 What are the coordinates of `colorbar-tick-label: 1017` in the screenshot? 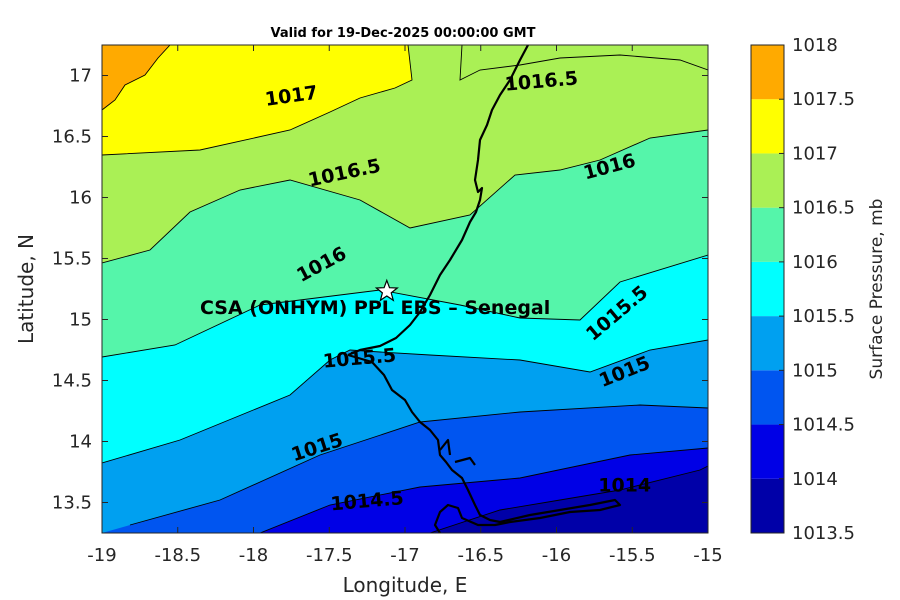 It's located at (815, 153).